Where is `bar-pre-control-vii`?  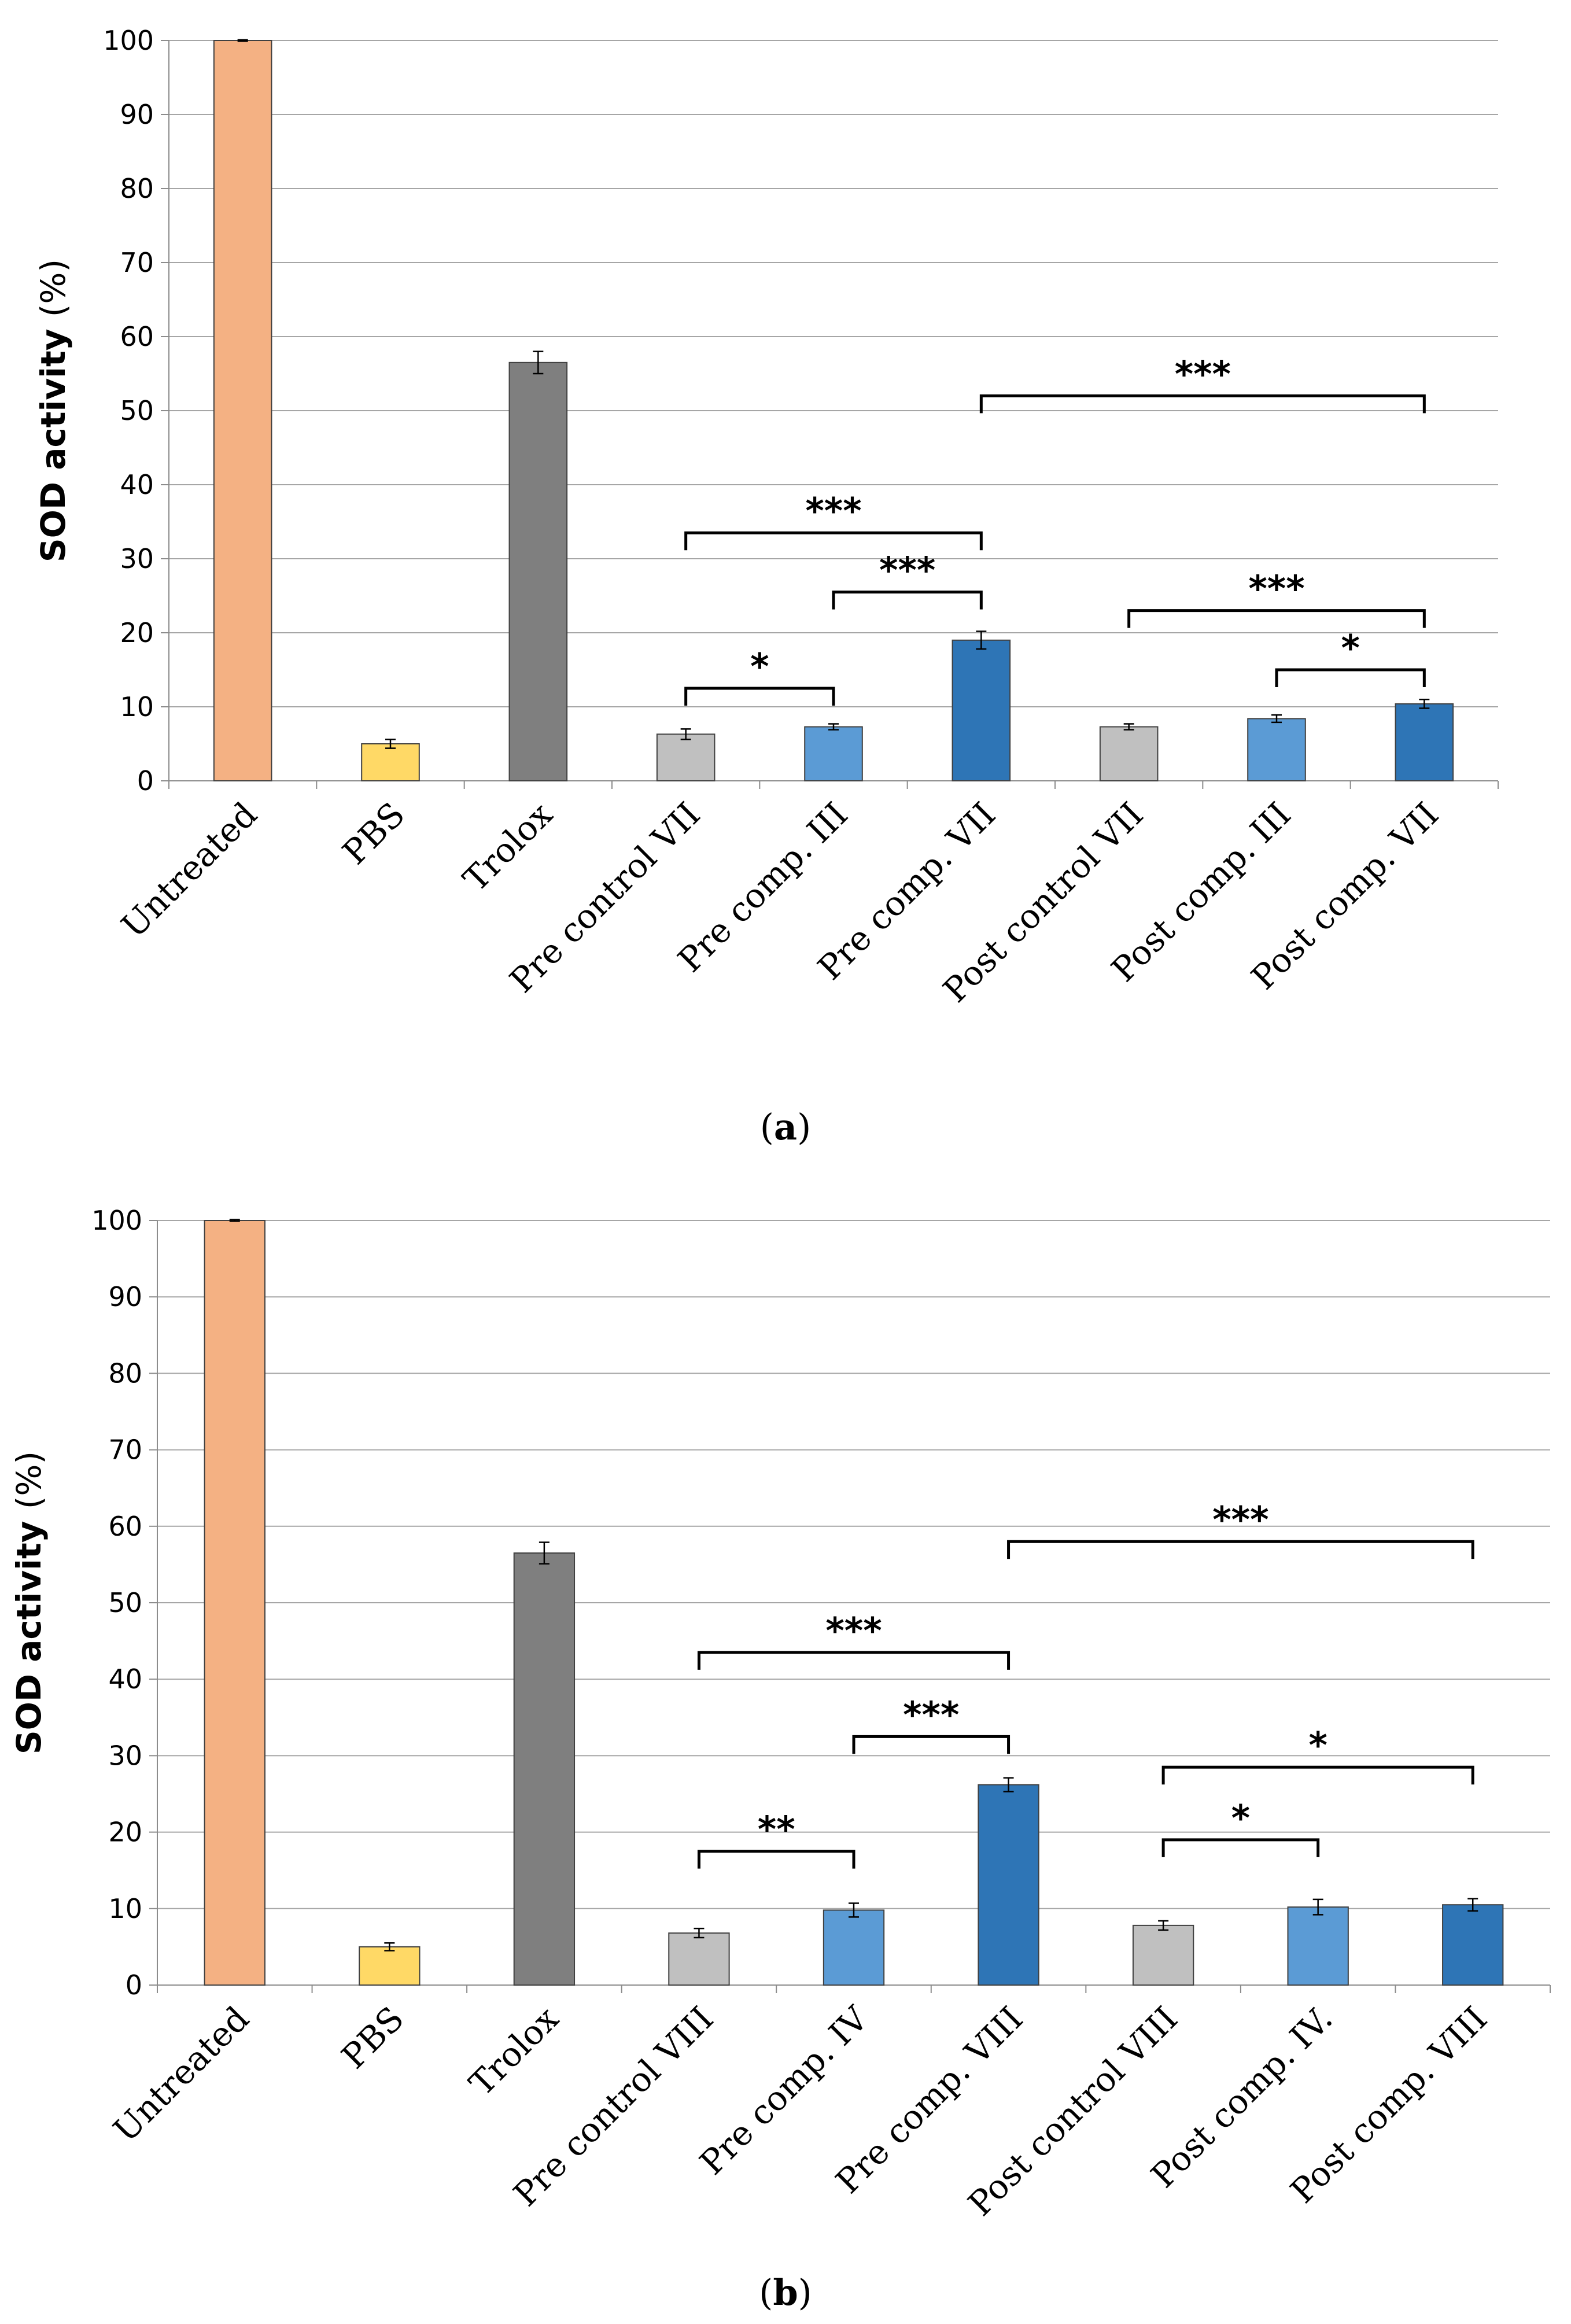
bar-pre-control-vii is located at coordinates (686, 757).